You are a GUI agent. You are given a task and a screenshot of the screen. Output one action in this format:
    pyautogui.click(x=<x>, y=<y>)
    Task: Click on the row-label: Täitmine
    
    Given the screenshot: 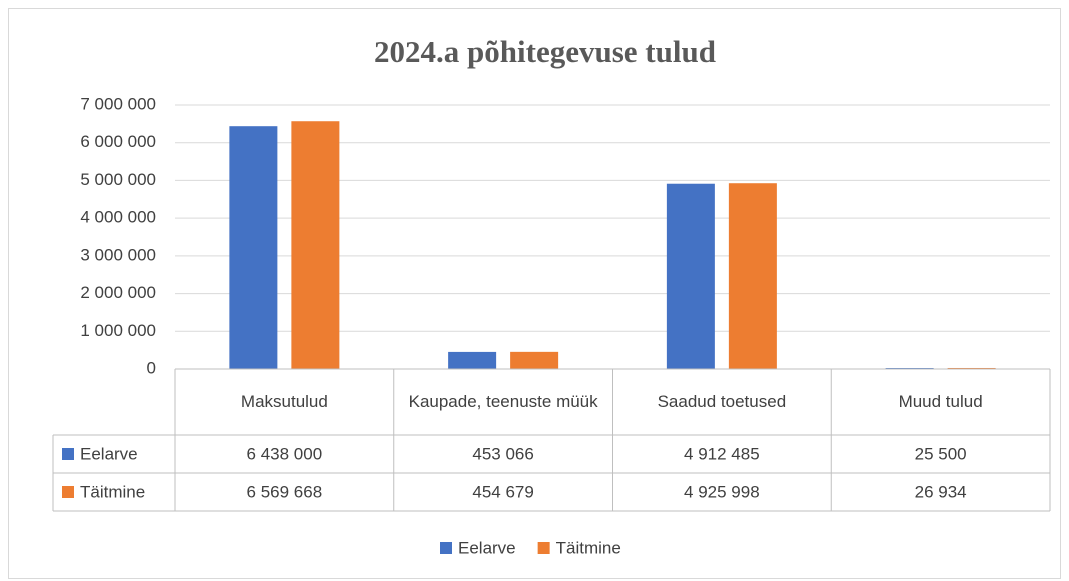 What is the action you would take?
    pyautogui.click(x=112, y=491)
    